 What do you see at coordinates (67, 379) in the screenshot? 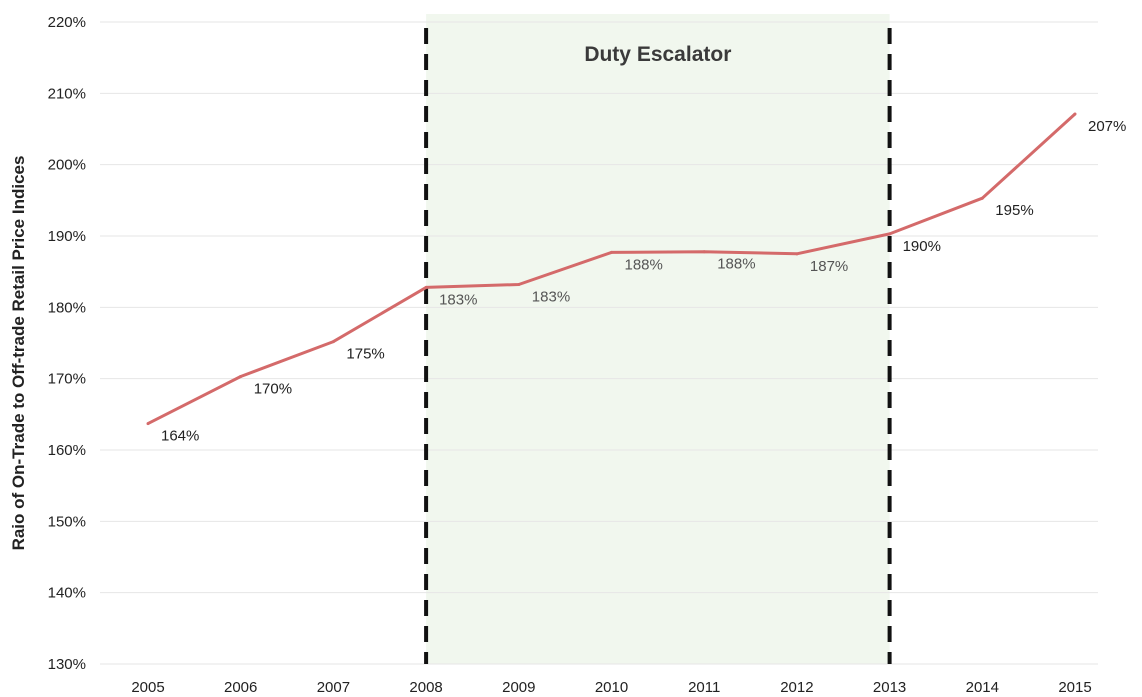
I see `y-tick-label: 170%` at bounding box center [67, 379].